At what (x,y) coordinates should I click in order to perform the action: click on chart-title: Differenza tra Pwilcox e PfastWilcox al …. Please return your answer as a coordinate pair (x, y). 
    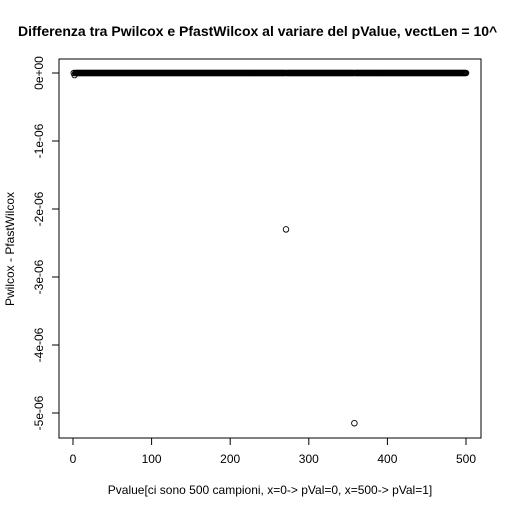
    Looking at the image, I should click on (257, 31).